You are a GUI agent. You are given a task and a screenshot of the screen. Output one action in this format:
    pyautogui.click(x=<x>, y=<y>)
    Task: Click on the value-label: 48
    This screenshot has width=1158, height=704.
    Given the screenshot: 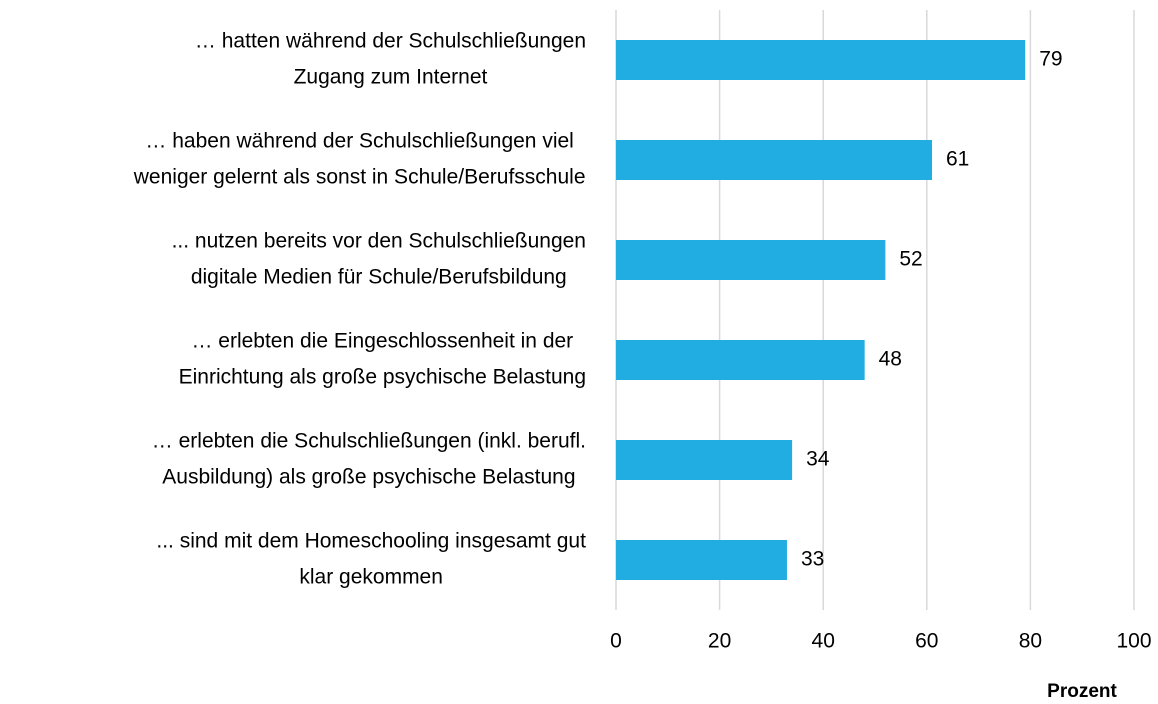 What is the action you would take?
    pyautogui.click(x=890, y=359)
    